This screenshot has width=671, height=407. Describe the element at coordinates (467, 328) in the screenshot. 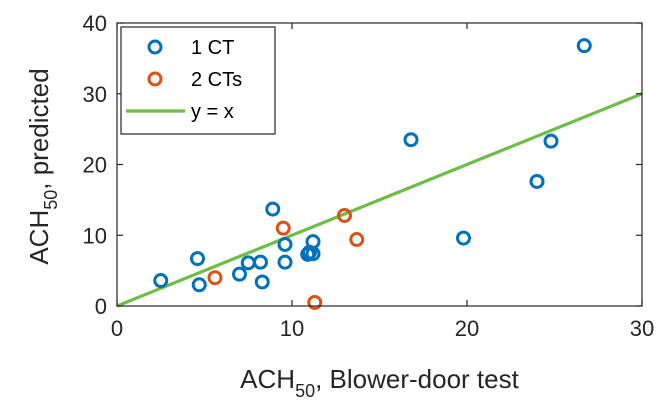

I see `x-tick-label: 20` at that location.